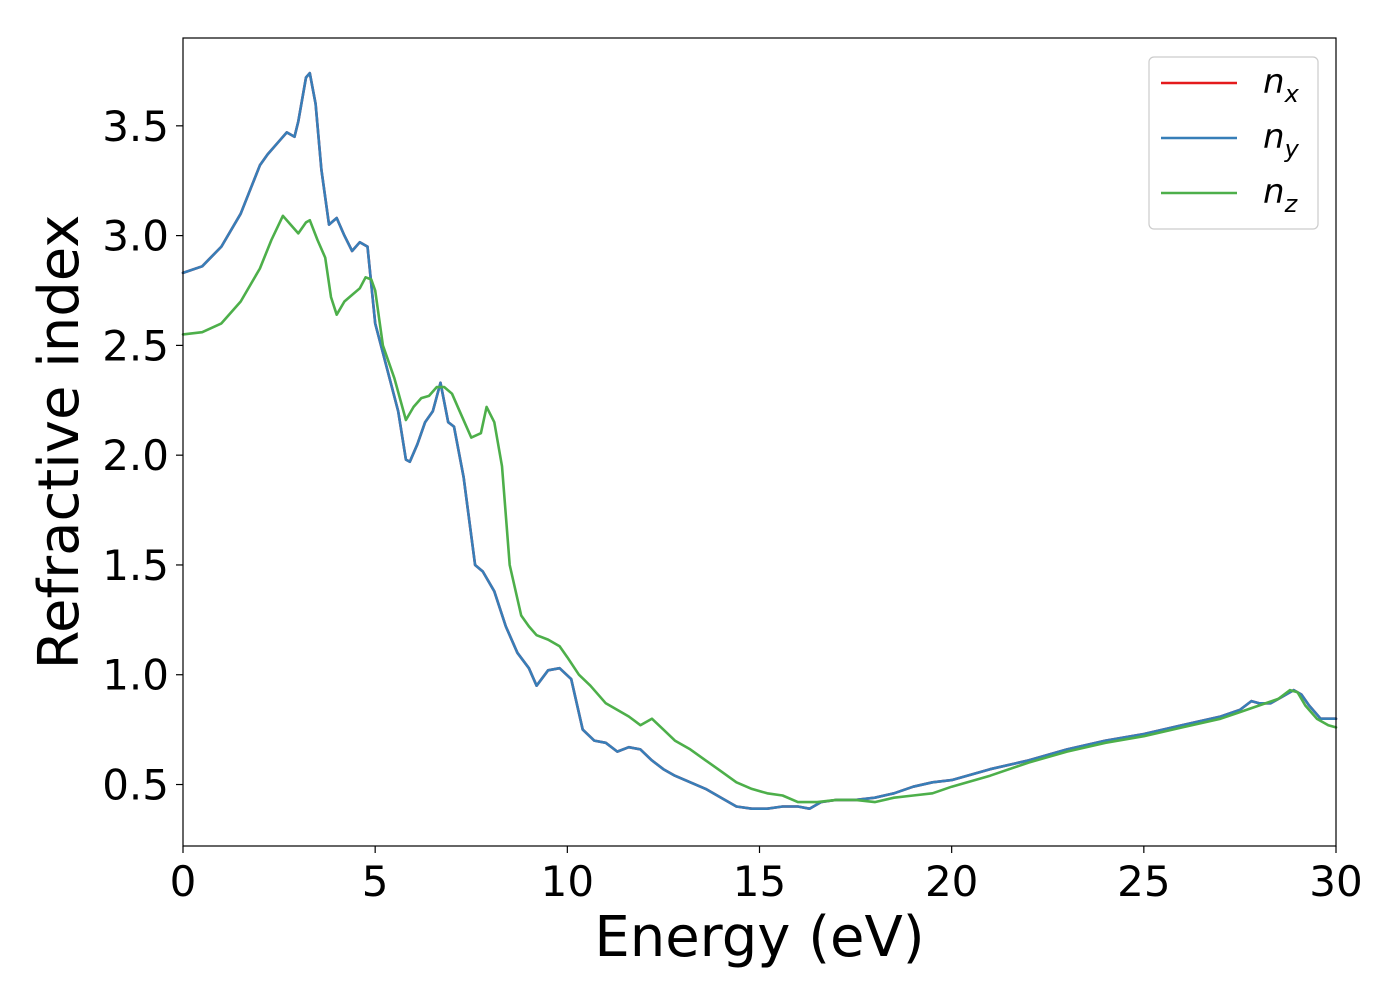 Image resolution: width=1400 pixels, height=1000 pixels. Describe the element at coordinates (135, 565) in the screenshot. I see `y-tick-label: 1.5` at that location.